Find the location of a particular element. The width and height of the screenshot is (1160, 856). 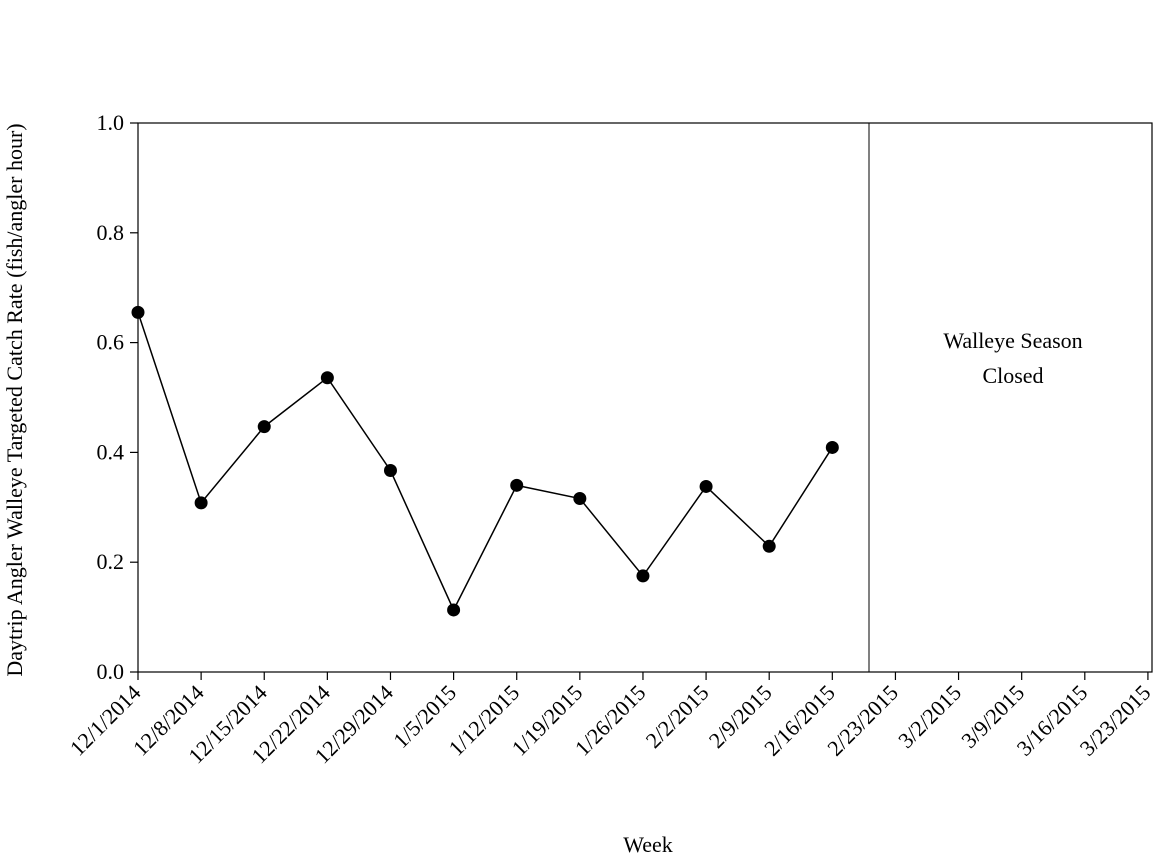

annotation: Closed is located at coordinates (1012, 375).